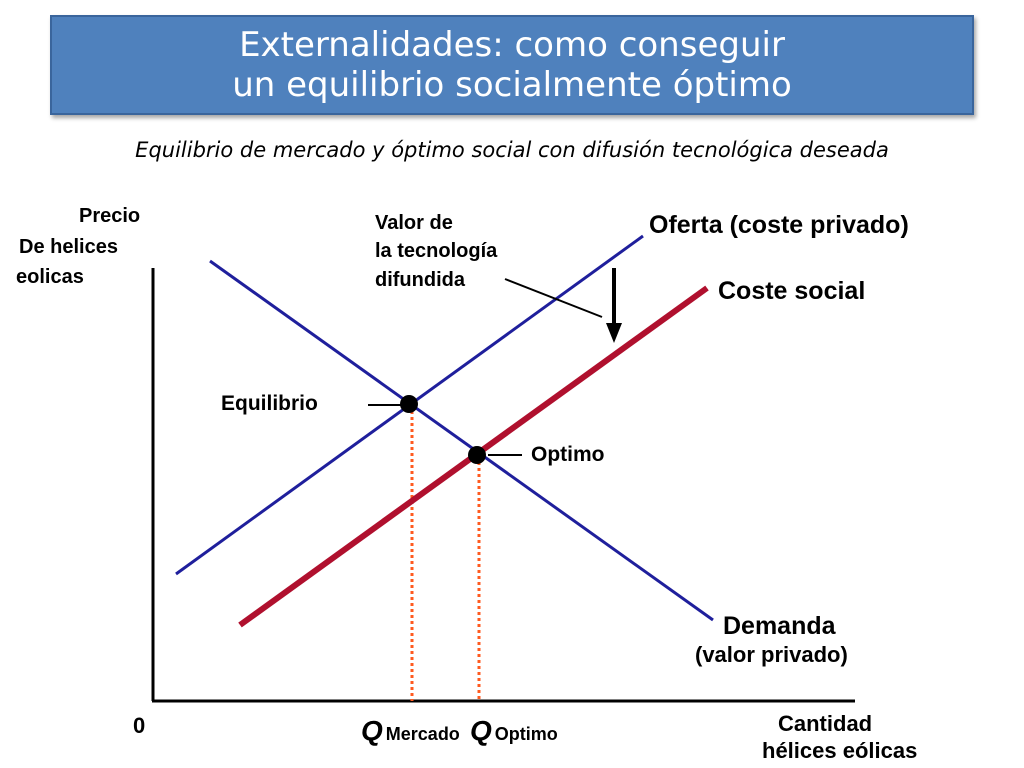 This screenshot has height=768, width=1024. I want to click on equilibrium-label: Equilibrio, so click(269, 403).